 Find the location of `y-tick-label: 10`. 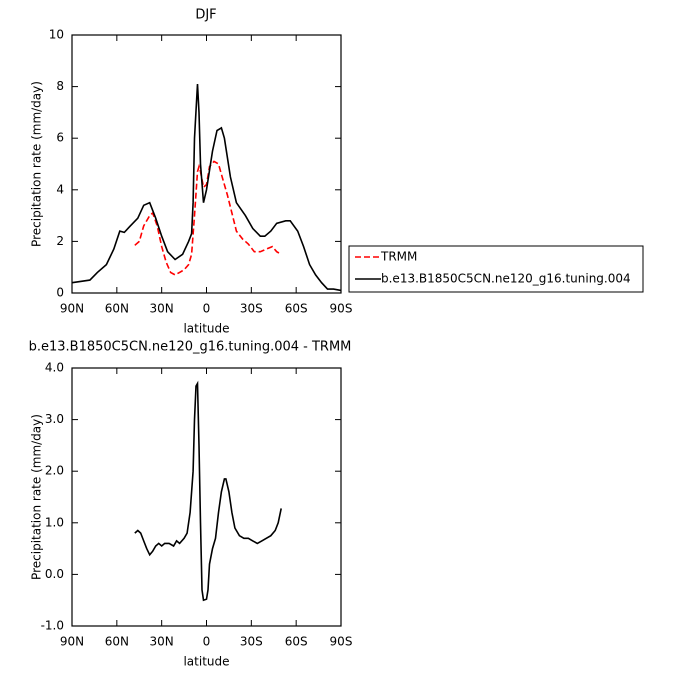

y-tick-label: 10 is located at coordinates (56, 35).